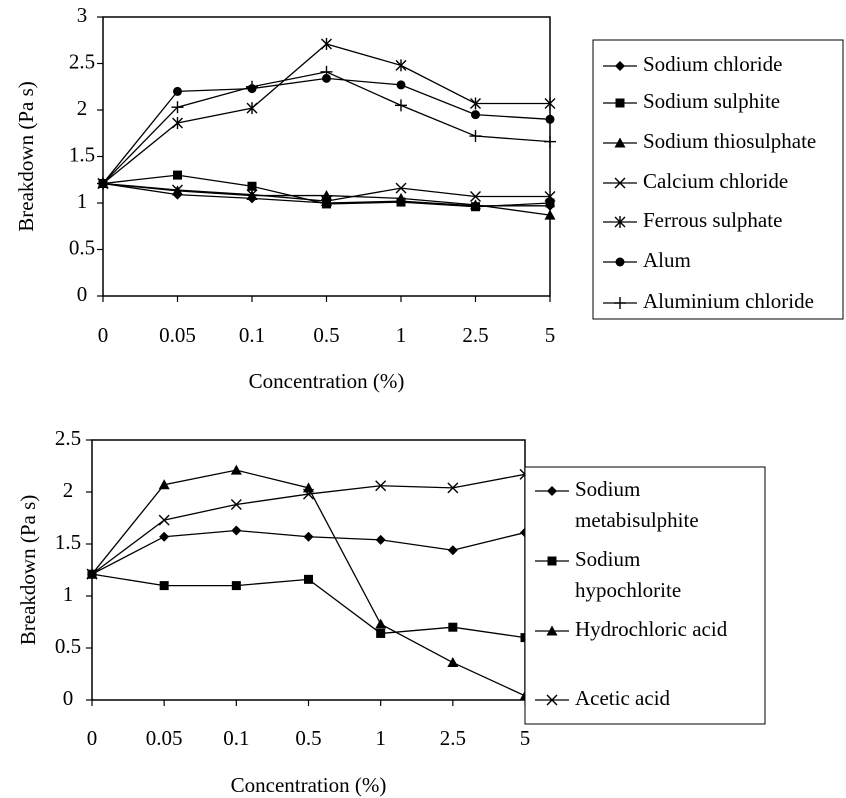 Image resolution: width=846 pixels, height=798 pixels. Describe the element at coordinates (637, 520) in the screenshot. I see `legend-label: metabisulphite` at that location.